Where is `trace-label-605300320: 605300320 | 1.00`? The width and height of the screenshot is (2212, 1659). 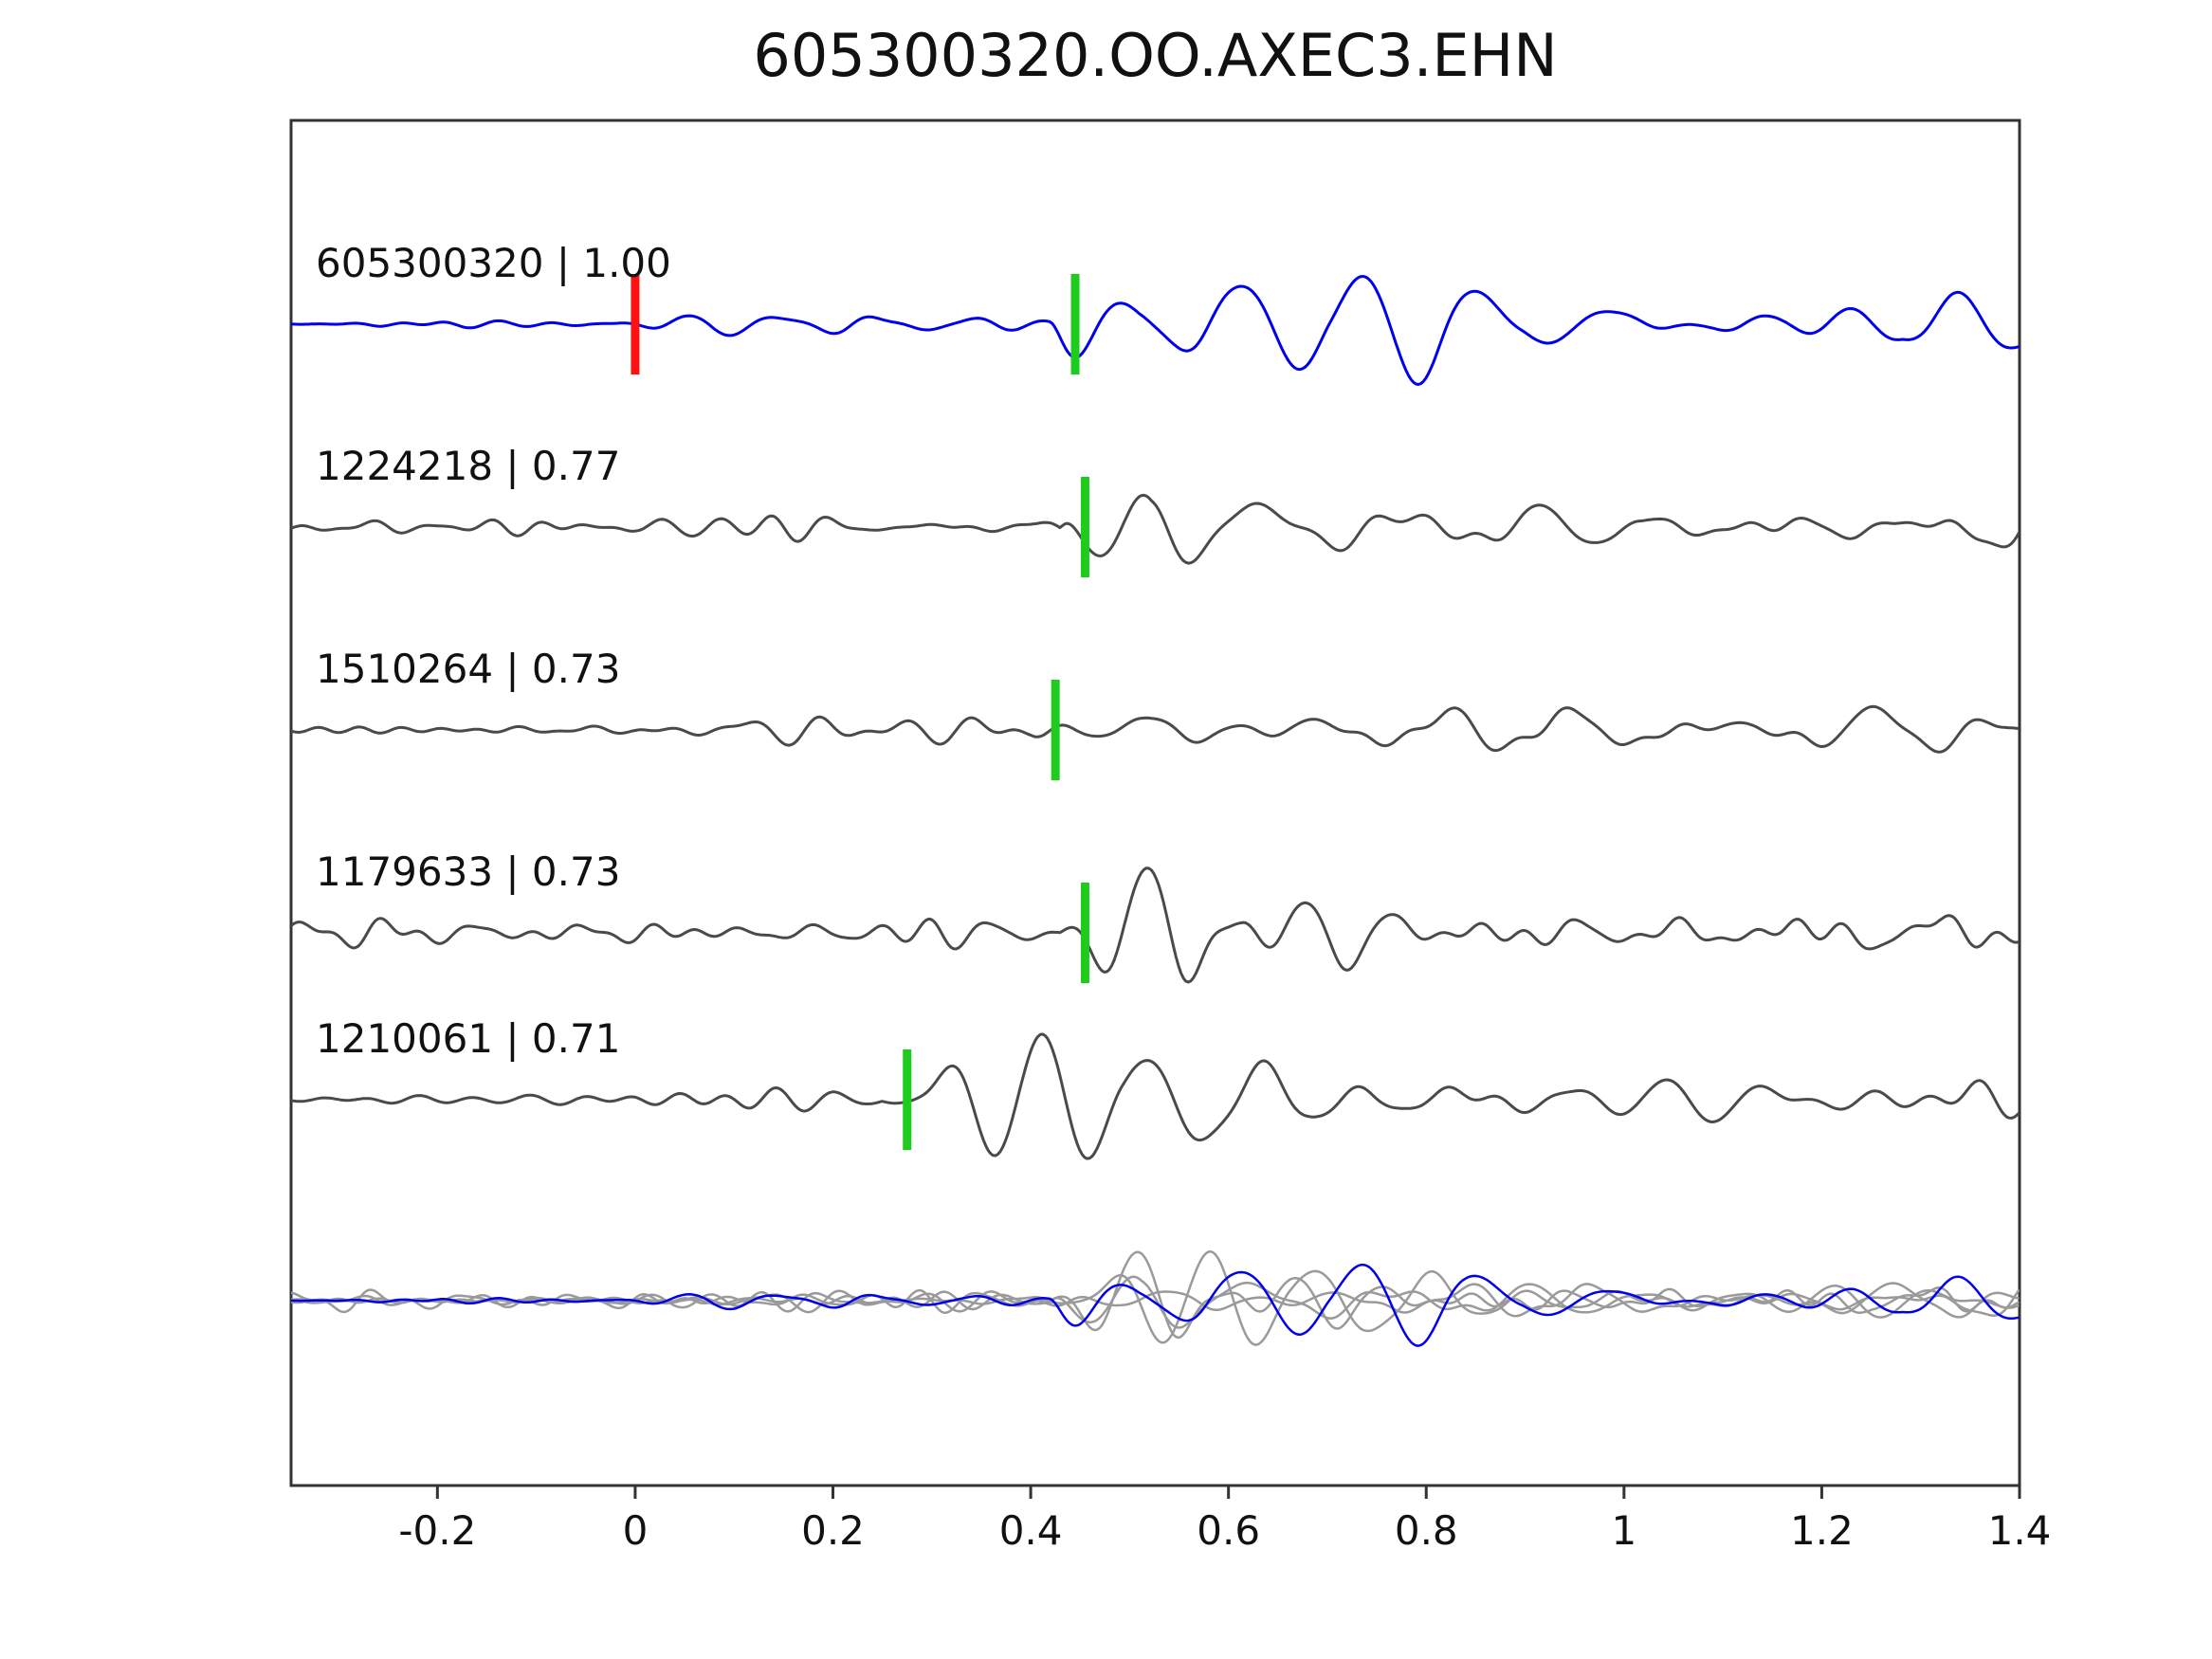
trace-label-605300320: 605300320 | 1.00 is located at coordinates (493, 263).